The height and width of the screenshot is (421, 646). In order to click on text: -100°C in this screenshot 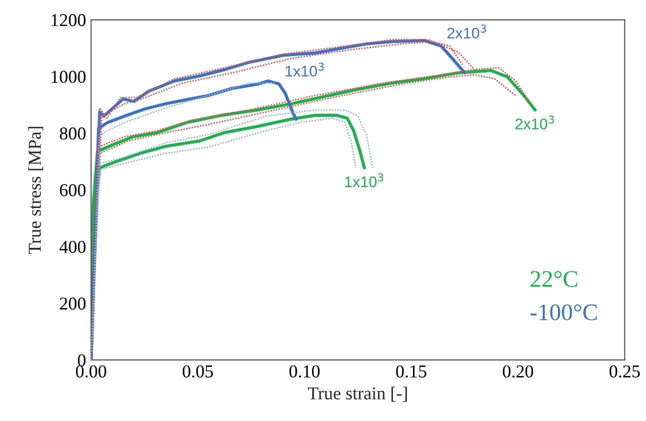, I will do `click(563, 312)`.